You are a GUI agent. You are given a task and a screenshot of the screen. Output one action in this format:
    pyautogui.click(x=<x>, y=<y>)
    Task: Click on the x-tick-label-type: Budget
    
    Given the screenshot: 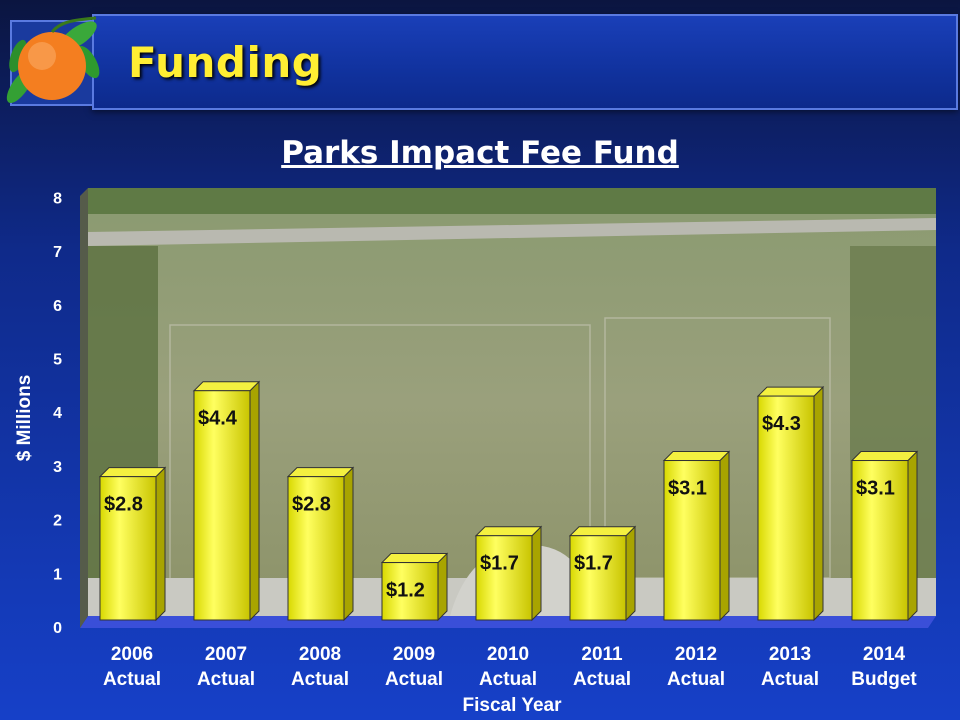 What is the action you would take?
    pyautogui.click(x=884, y=679)
    